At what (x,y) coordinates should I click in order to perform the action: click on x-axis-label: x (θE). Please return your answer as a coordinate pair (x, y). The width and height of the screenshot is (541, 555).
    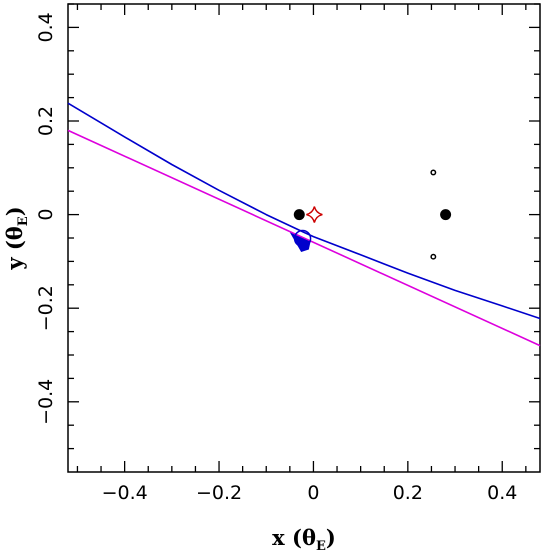
    Looking at the image, I should click on (304, 539).